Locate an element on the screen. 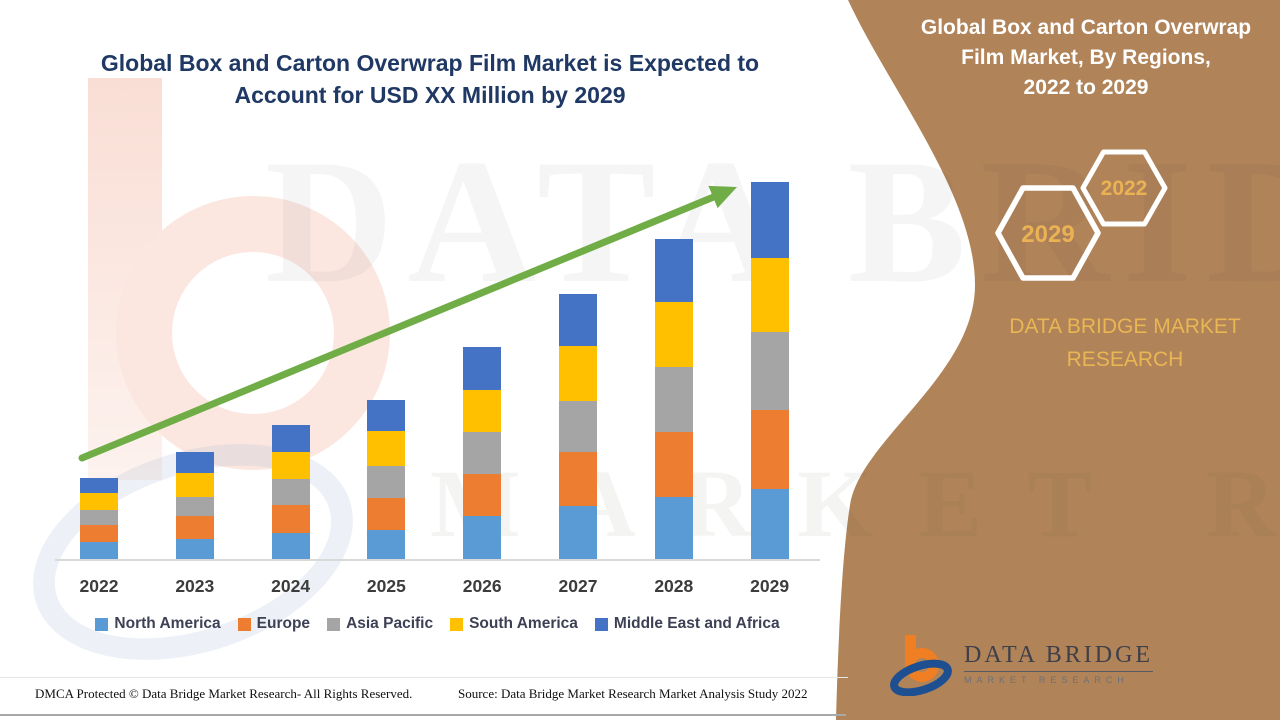  page-title-line2: Account for USD XX Million by 2029 is located at coordinates (430, 95).